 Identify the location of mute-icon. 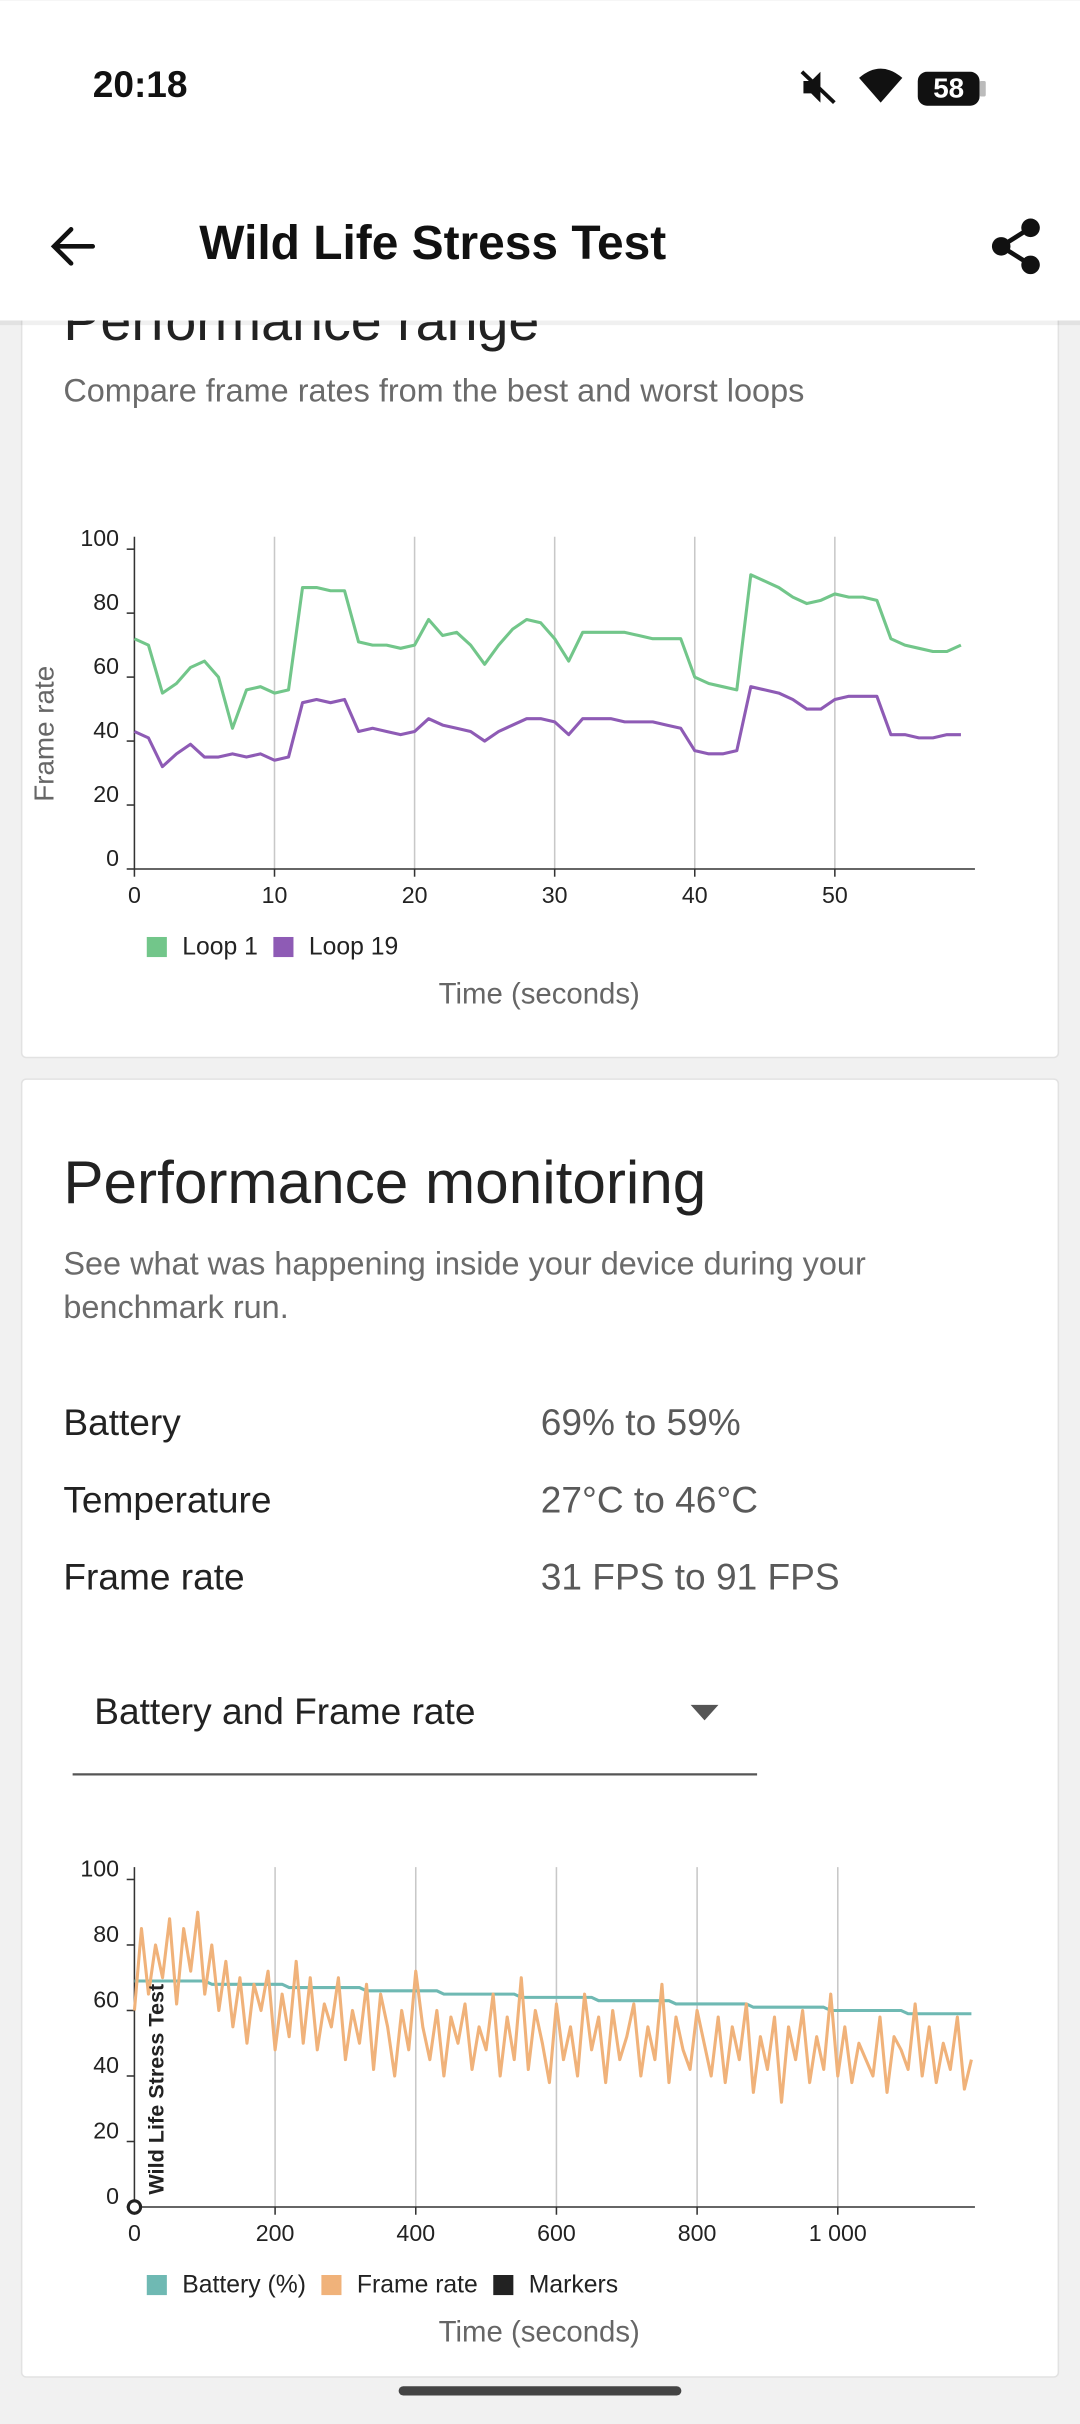
(818, 87).